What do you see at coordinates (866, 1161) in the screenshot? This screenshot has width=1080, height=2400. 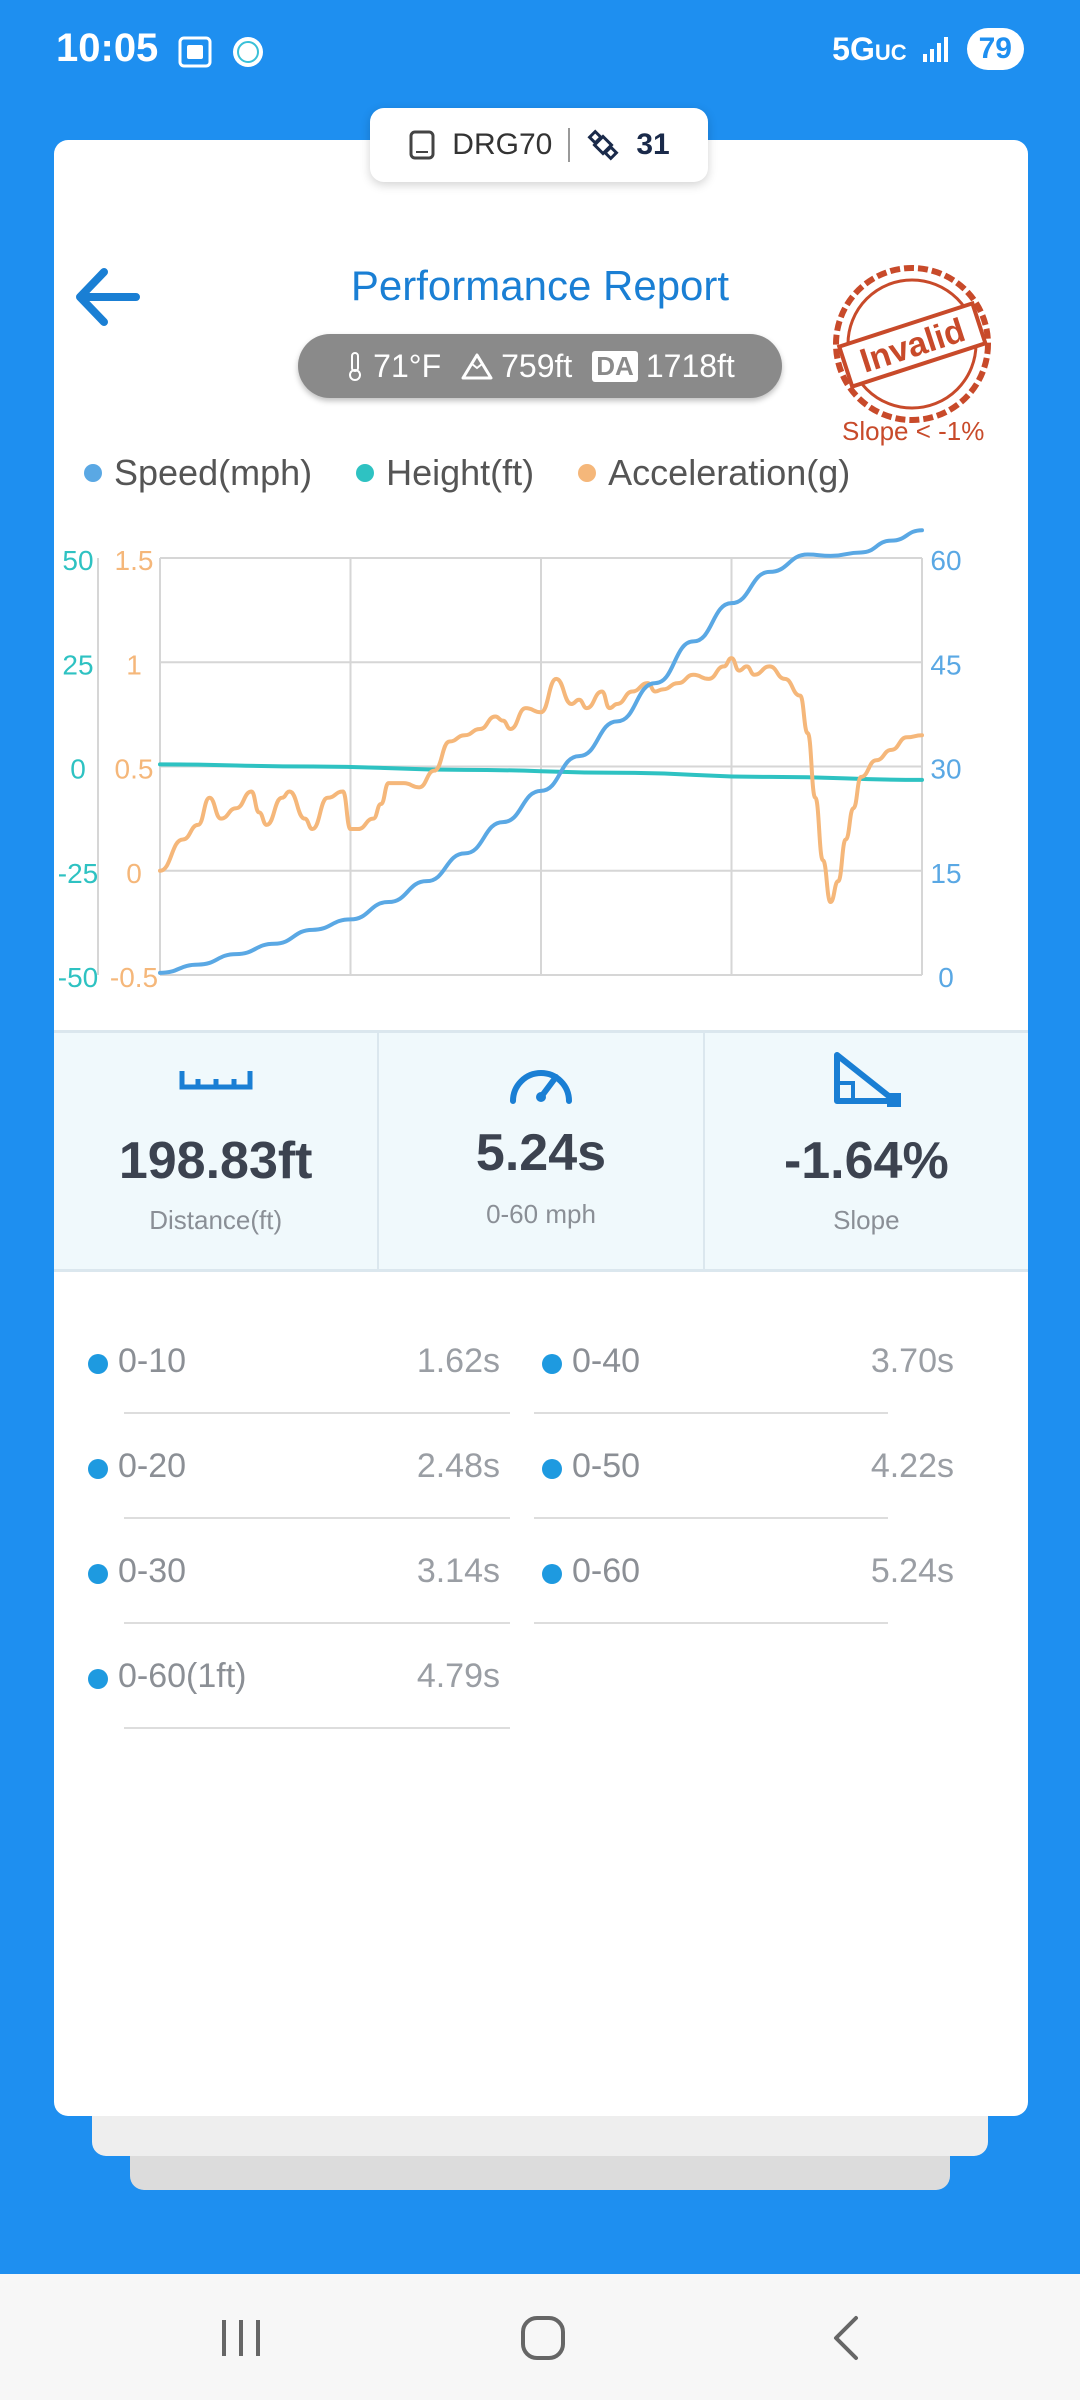 I see `stat-slope-value: -1.64%` at bounding box center [866, 1161].